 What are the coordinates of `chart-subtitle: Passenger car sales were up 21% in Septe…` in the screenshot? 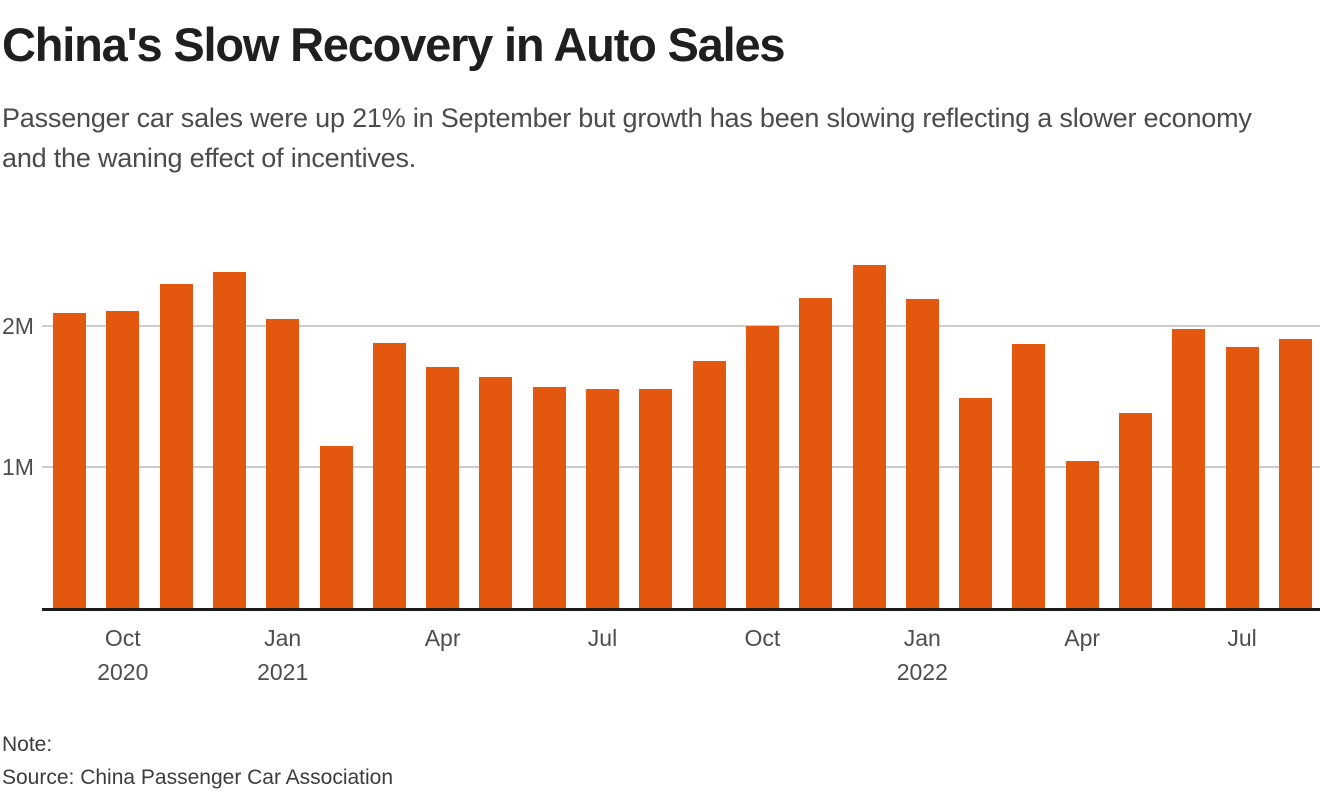 It's located at (627, 138).